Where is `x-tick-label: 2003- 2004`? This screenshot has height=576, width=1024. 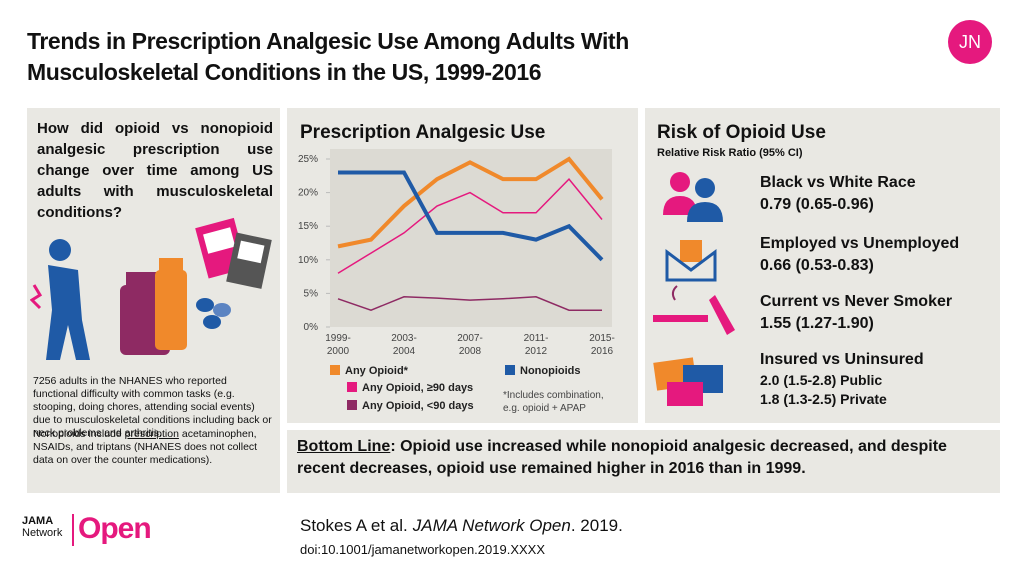
x-tick-label: 2003- 2004 is located at coordinates (404, 345).